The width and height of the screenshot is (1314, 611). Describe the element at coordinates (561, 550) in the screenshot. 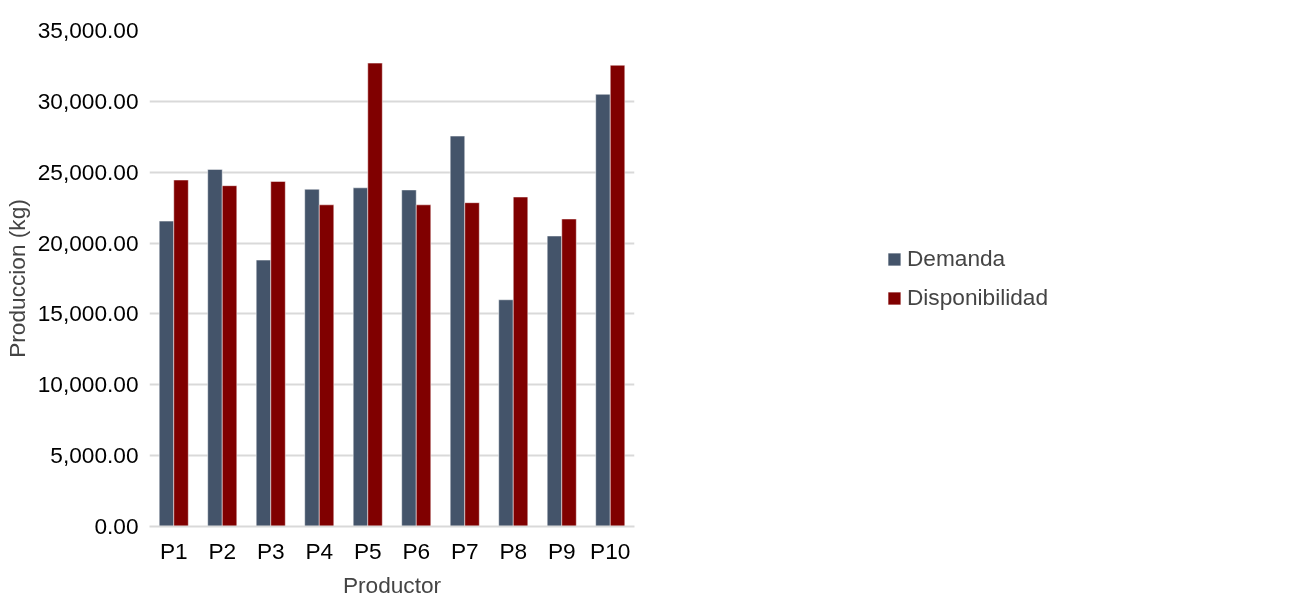

I see `x-tick-label: P9` at that location.